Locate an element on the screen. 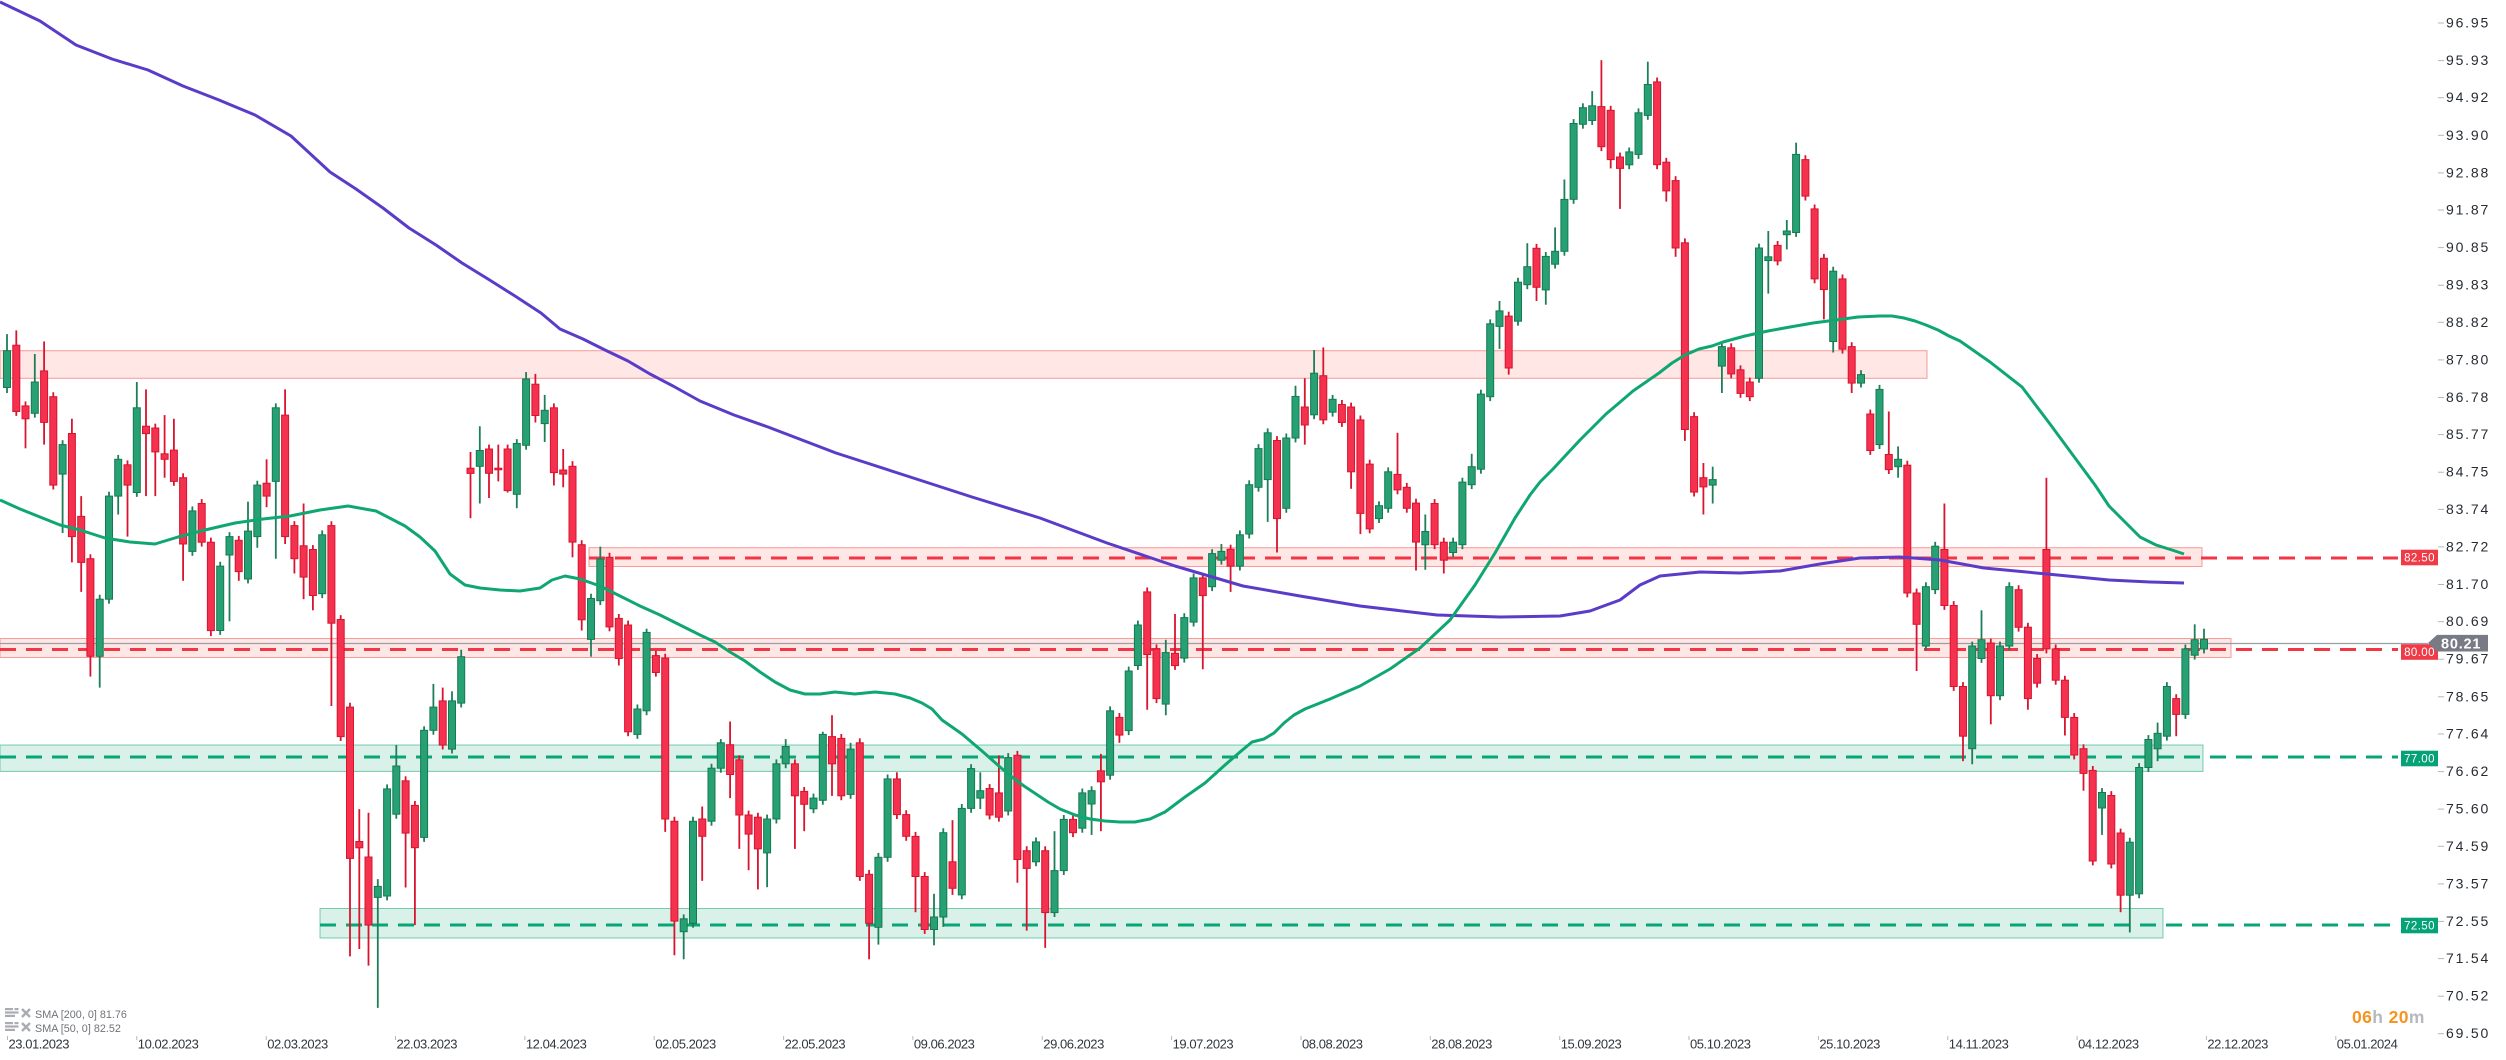  svg-text: 75.60 is located at coordinates (2468, 809).